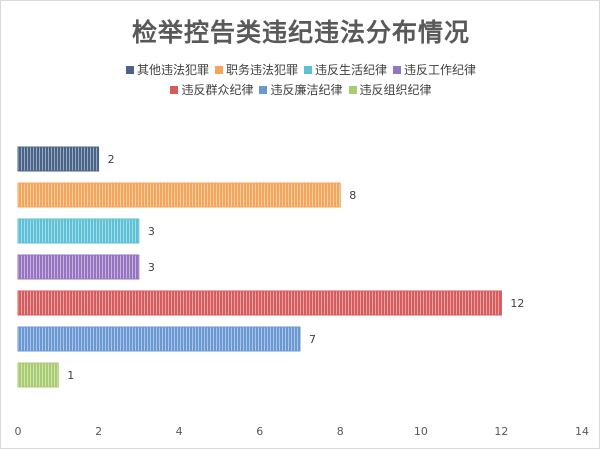 This screenshot has height=449, width=600. I want to click on legend-item: 违反工作纪律, so click(434, 69).